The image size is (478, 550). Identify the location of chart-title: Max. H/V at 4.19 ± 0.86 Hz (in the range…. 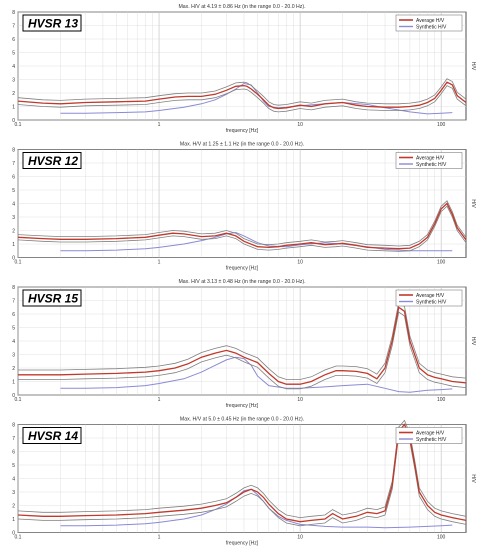
(241, 7).